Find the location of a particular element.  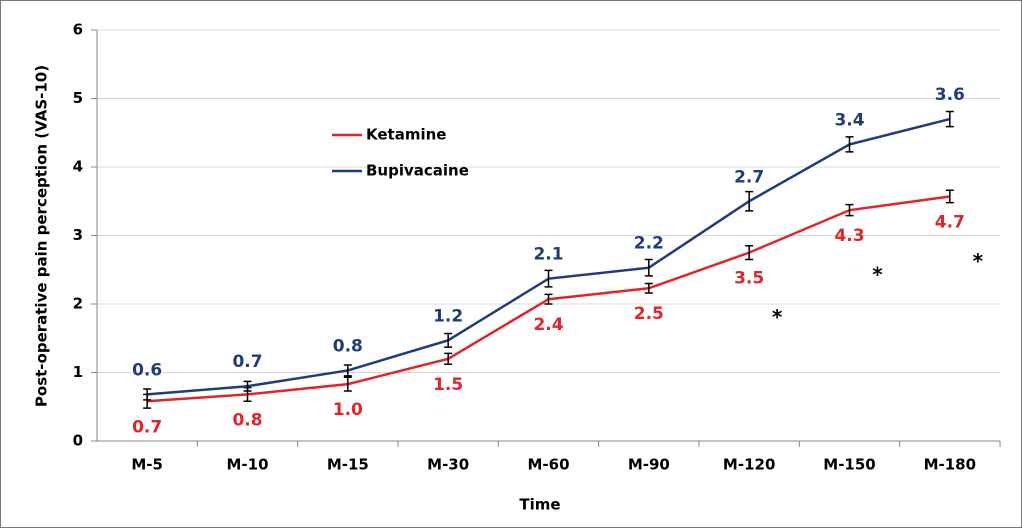

point-label: 4.3 is located at coordinates (849, 236).